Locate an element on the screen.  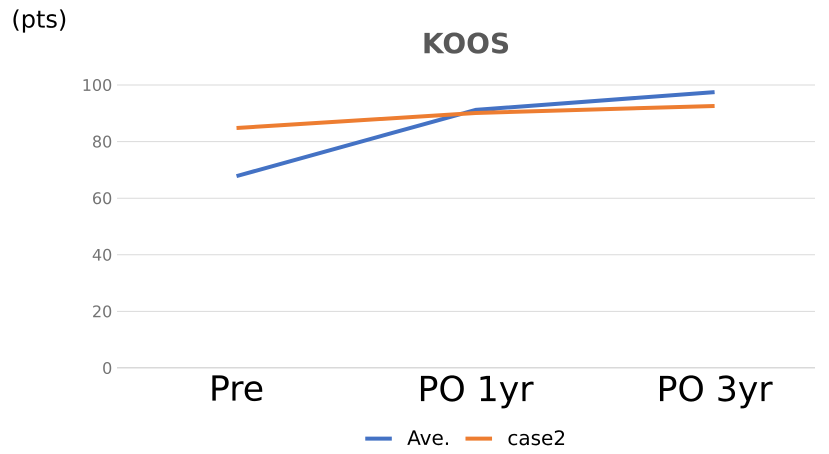
y-tick-label: 0 is located at coordinates (107, 368).